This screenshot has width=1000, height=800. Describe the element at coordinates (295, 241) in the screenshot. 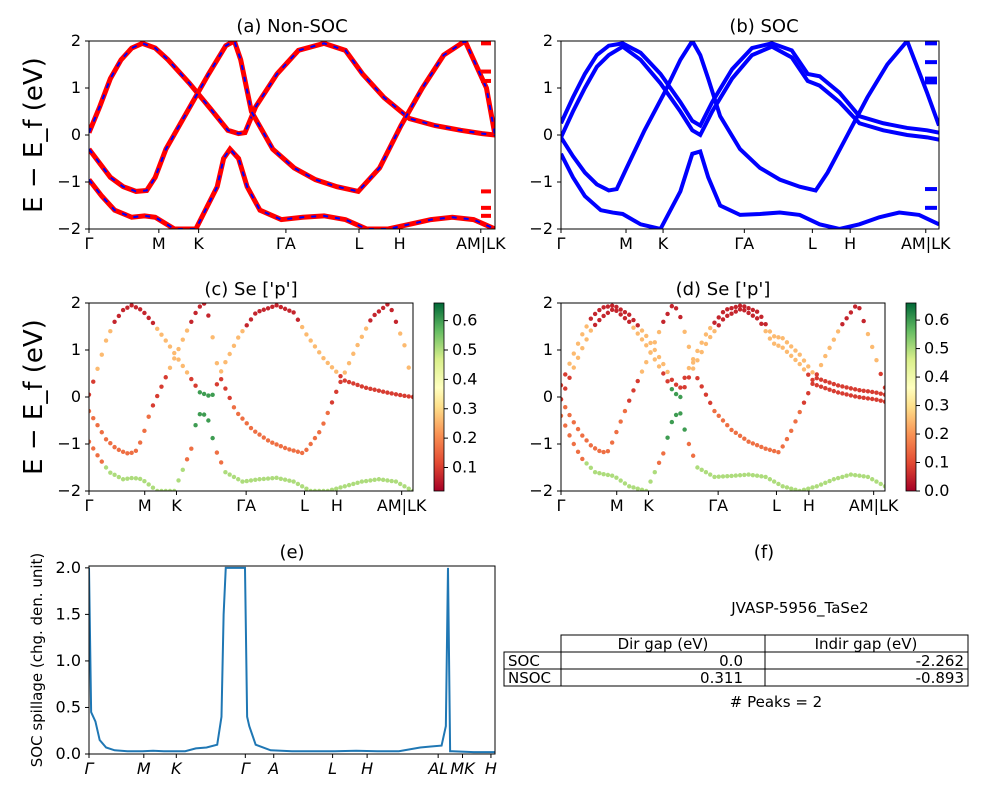

I see `panel-a-kticks: Γ M K ΓA L H AM|LK` at that location.